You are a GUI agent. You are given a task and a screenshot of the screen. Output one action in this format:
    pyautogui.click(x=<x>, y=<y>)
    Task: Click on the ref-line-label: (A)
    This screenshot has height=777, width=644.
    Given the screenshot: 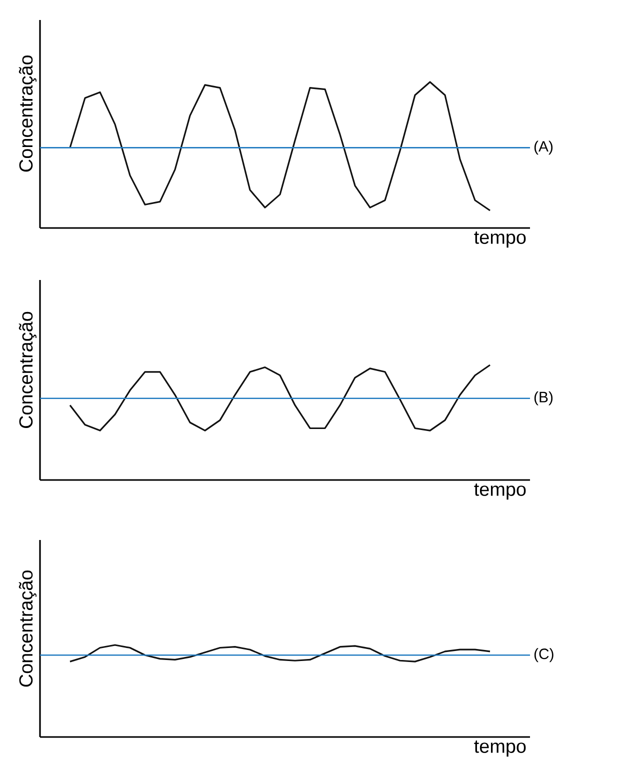 What is the action you would take?
    pyautogui.click(x=543, y=147)
    